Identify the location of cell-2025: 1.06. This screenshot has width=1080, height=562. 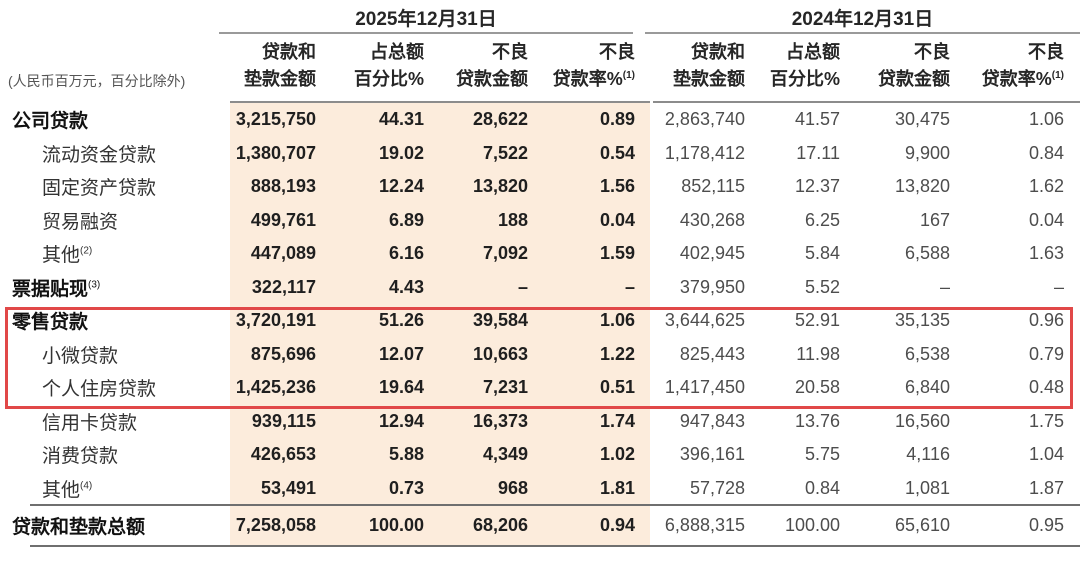
(617, 320).